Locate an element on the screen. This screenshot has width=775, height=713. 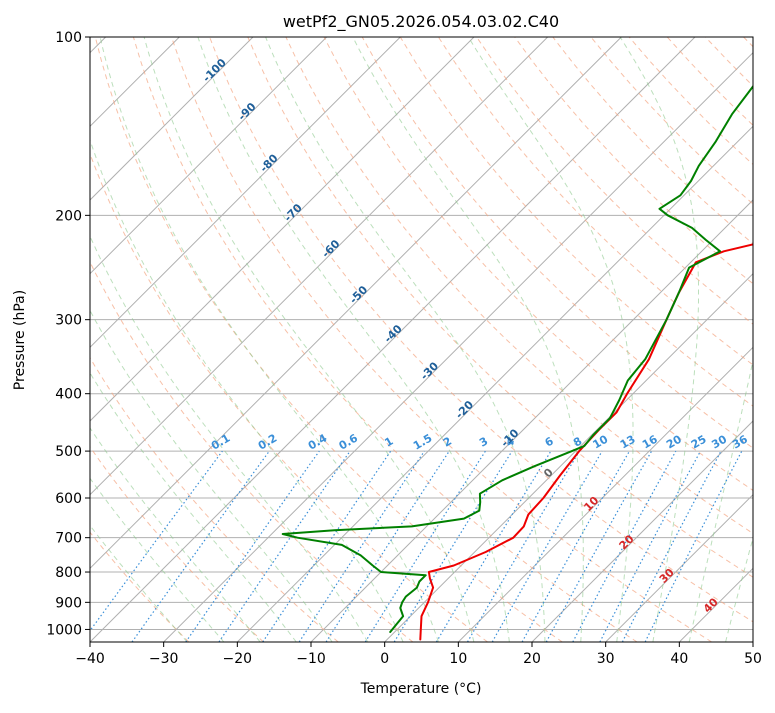
adiabat-label: -100 is located at coordinates (214, 70).